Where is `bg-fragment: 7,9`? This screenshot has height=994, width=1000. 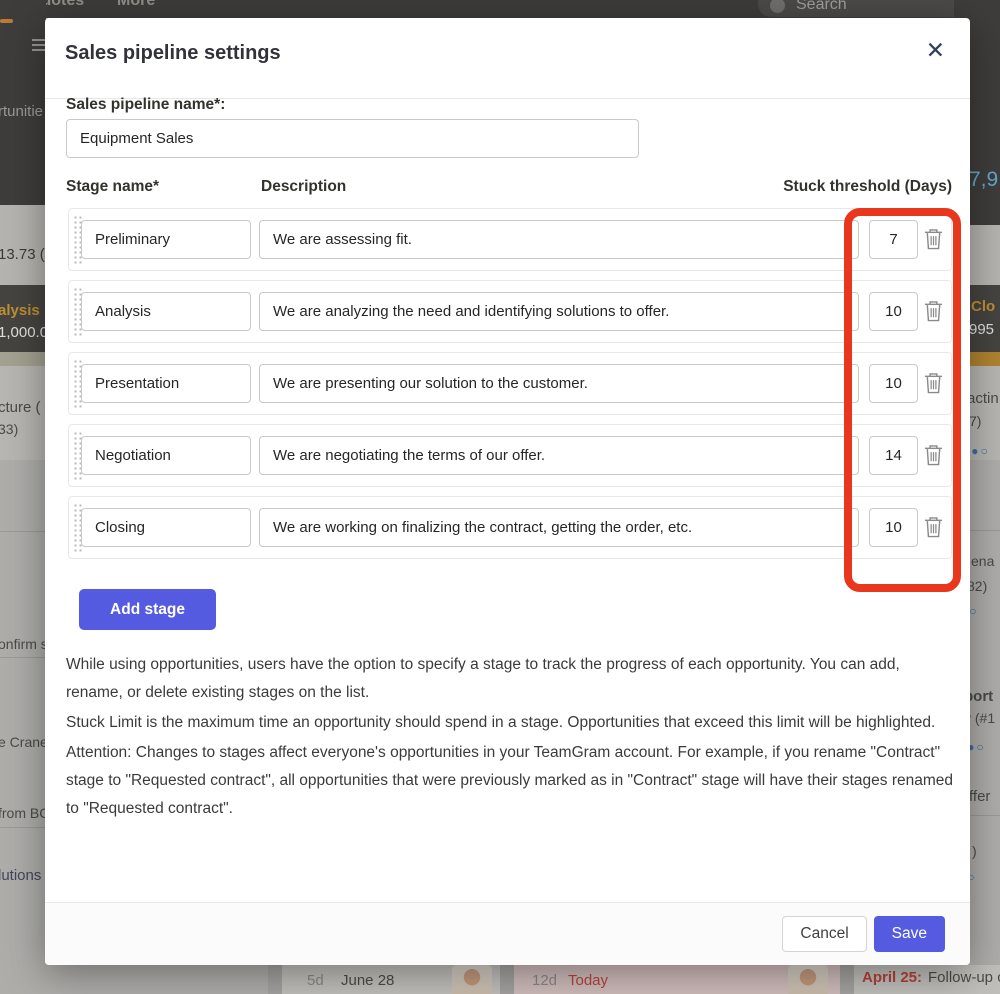 bg-fragment: 7,9 is located at coordinates (984, 179).